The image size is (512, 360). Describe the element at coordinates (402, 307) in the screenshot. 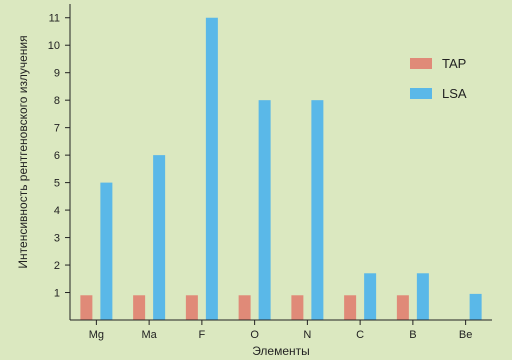

I see `bar-tap-b` at that location.